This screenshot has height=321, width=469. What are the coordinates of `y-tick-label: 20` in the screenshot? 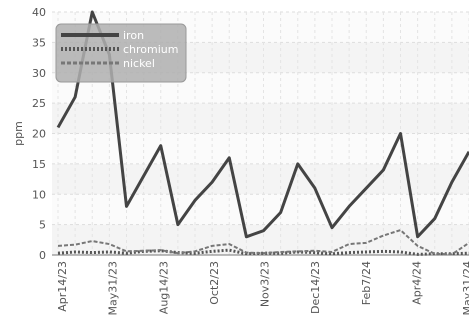 It's located at (39, 134).